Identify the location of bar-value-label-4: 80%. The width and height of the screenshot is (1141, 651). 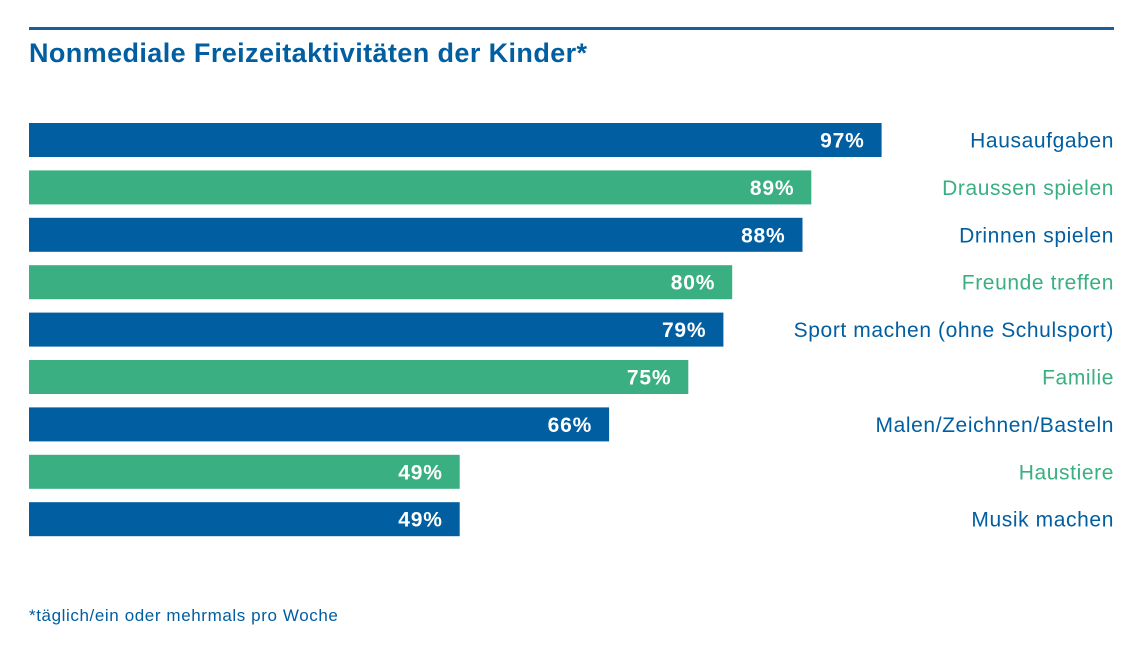
(693, 283).